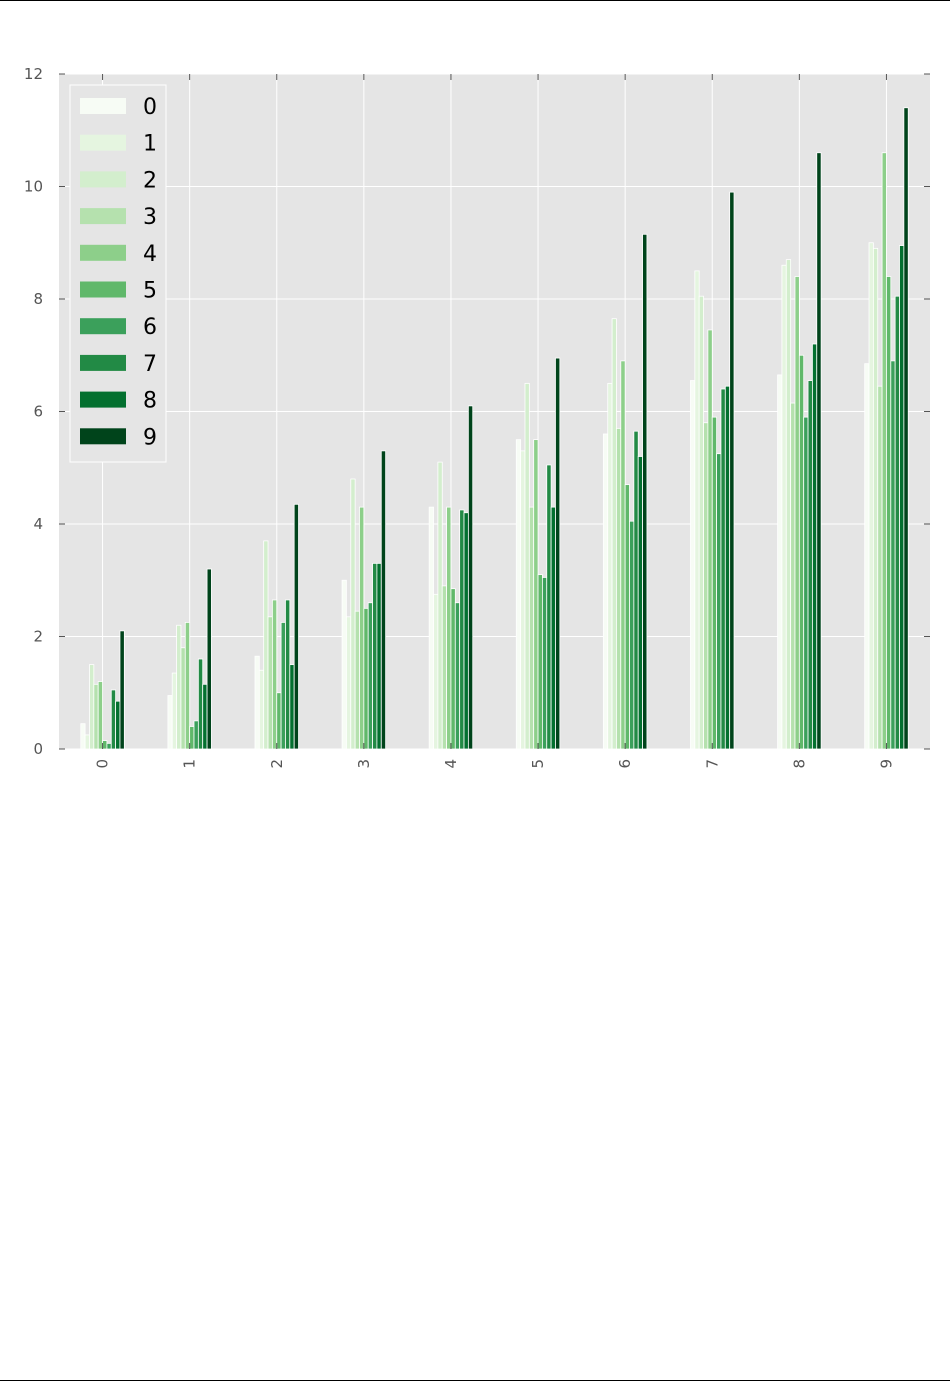  Describe the element at coordinates (38, 637) in the screenshot. I see `y-tick-label: 2` at that location.